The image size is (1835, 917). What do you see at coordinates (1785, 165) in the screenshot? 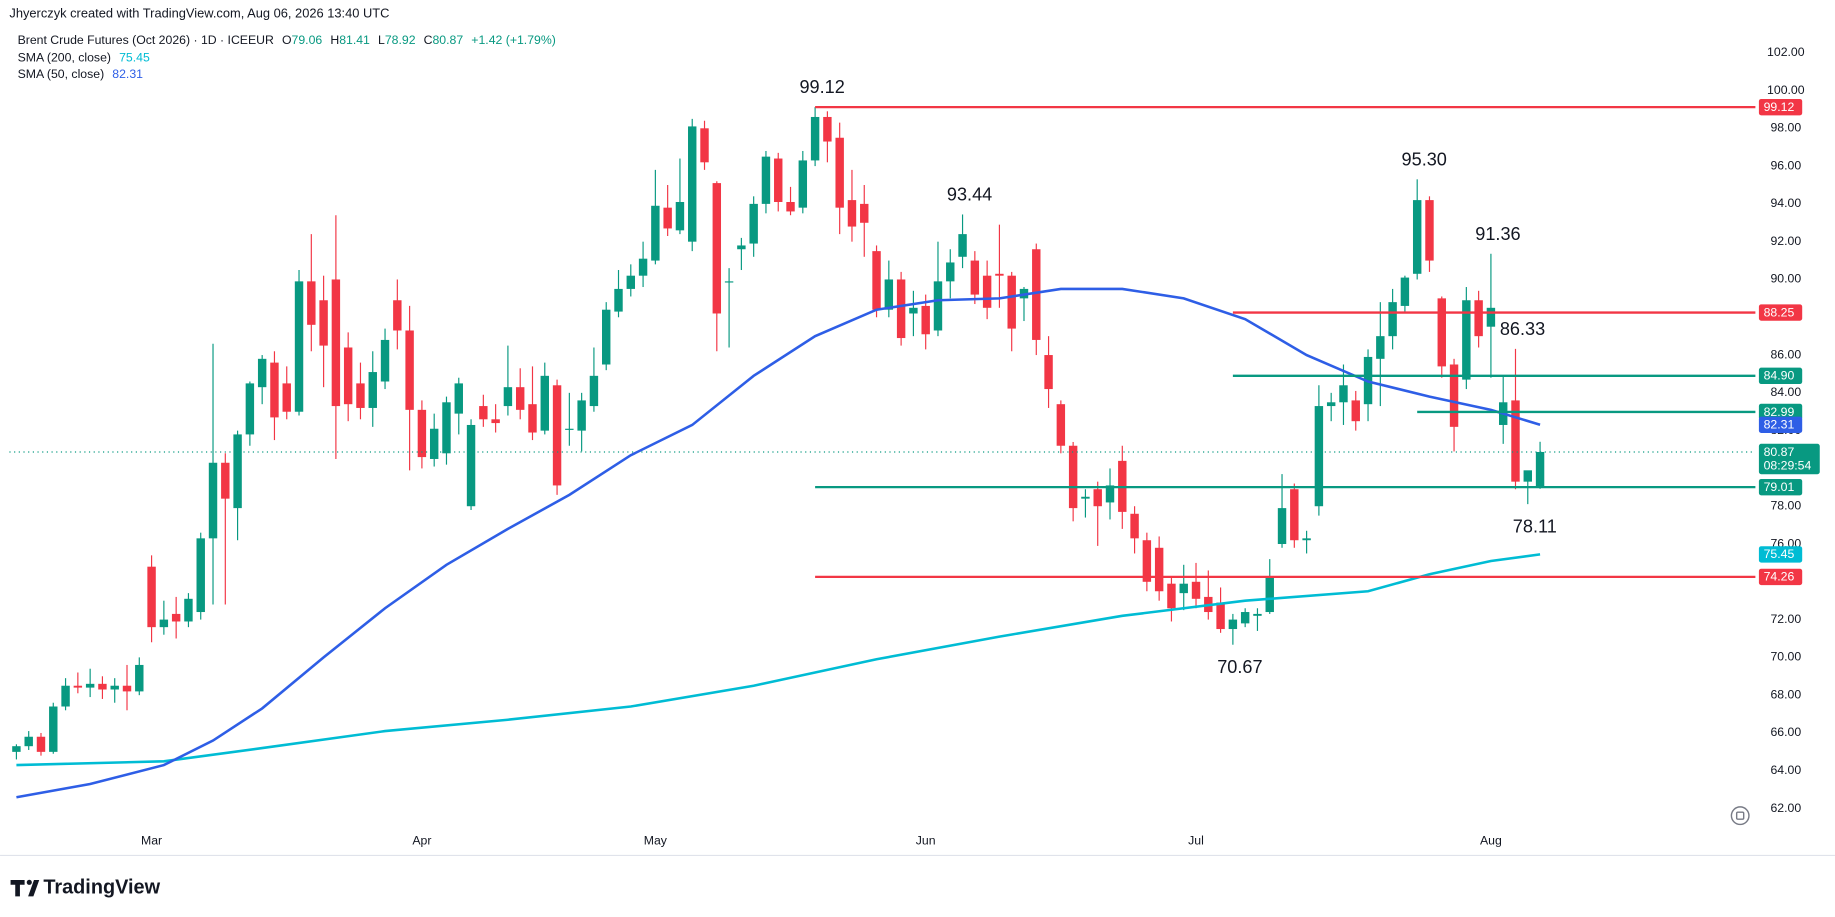
I see `y-tick-label: 96.00` at bounding box center [1785, 165].